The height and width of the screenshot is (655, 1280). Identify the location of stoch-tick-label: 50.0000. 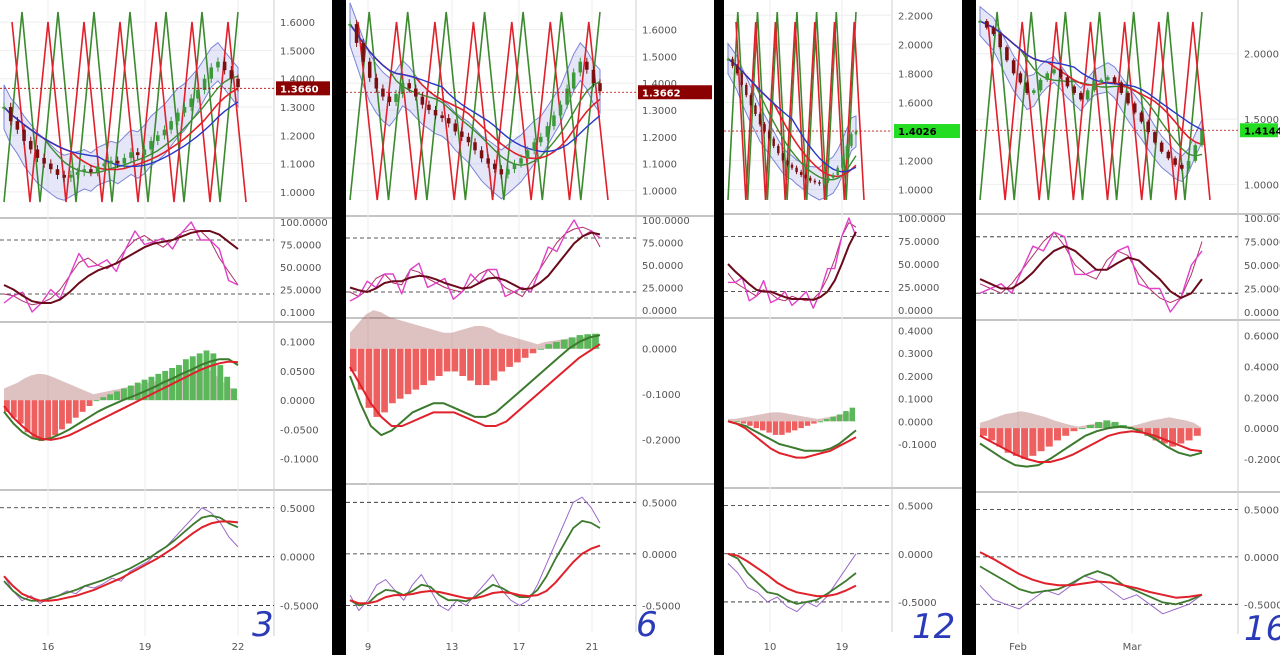
(1262, 266).